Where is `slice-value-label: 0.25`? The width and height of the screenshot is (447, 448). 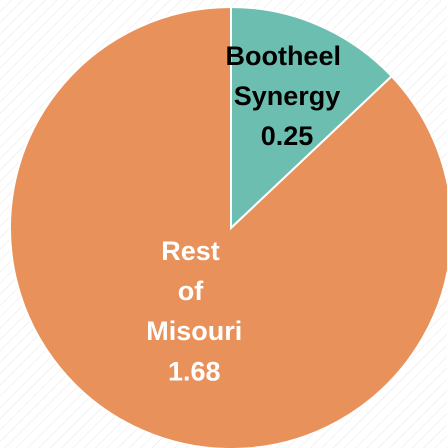
slice-value-label: 0.25 is located at coordinates (287, 136).